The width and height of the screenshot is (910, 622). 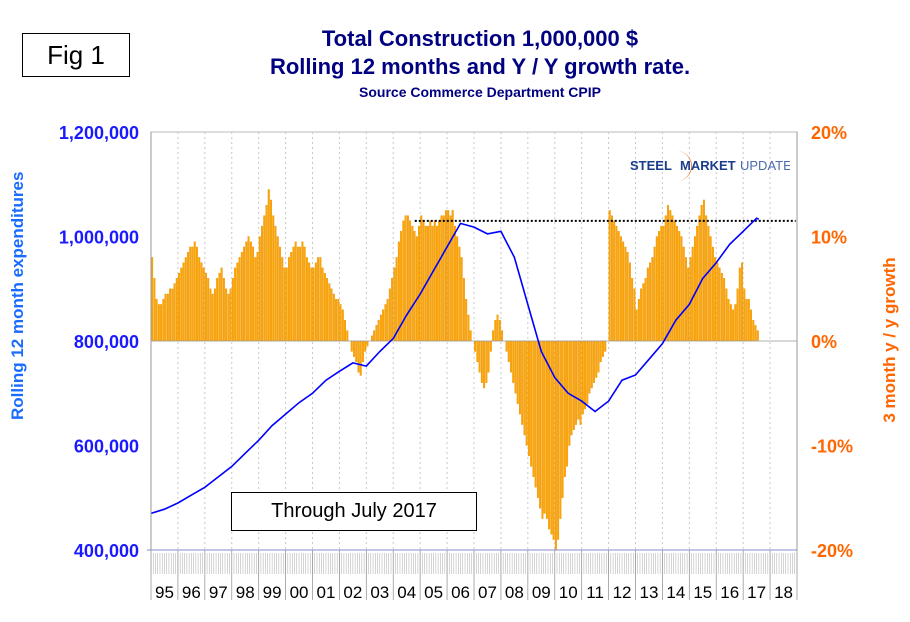 I want to click on y-tick-label-left: 600,000, so click(x=106, y=447).